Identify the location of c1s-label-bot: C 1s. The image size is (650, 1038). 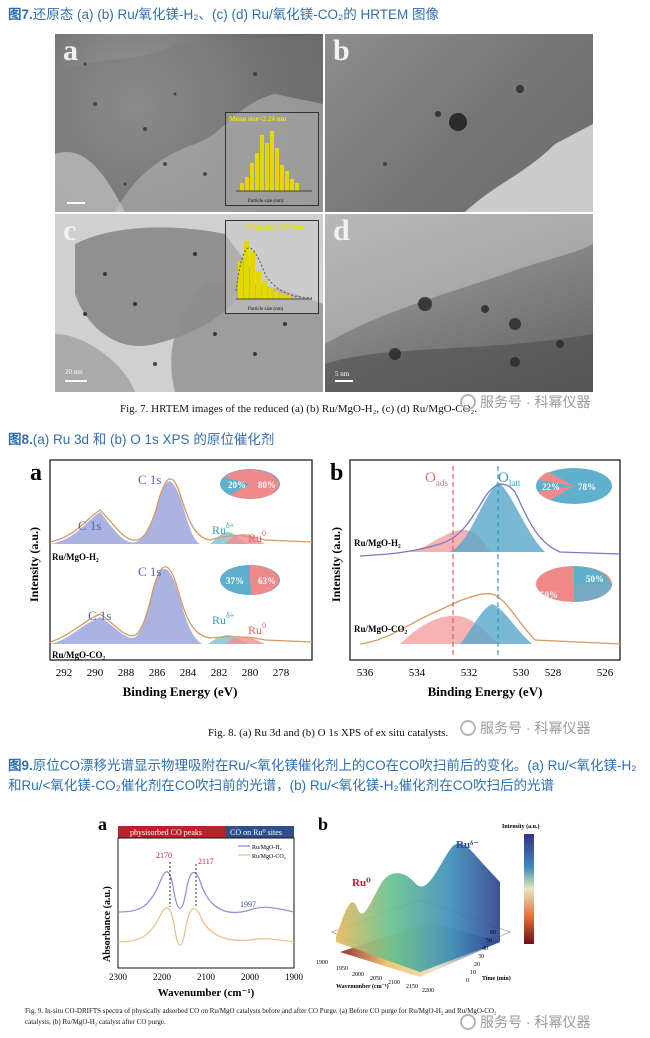
(149, 571).